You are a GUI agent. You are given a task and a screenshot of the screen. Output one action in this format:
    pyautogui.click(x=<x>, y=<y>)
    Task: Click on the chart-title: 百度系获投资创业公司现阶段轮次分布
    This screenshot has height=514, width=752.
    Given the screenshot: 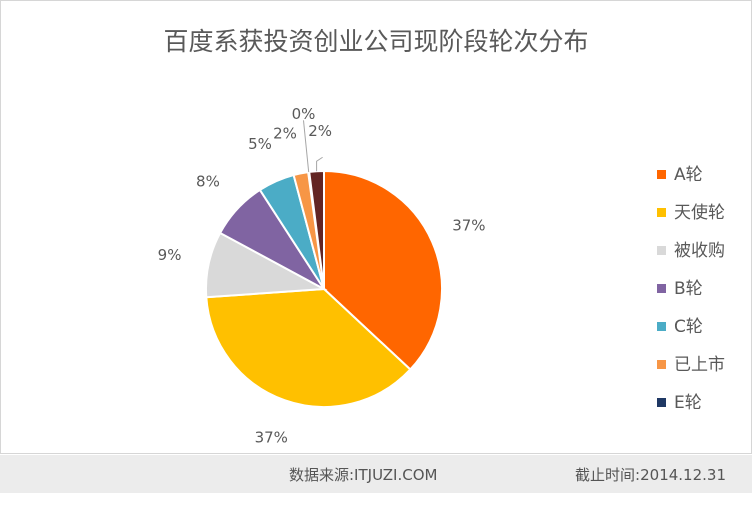 What is the action you would take?
    pyautogui.click(x=376, y=41)
    